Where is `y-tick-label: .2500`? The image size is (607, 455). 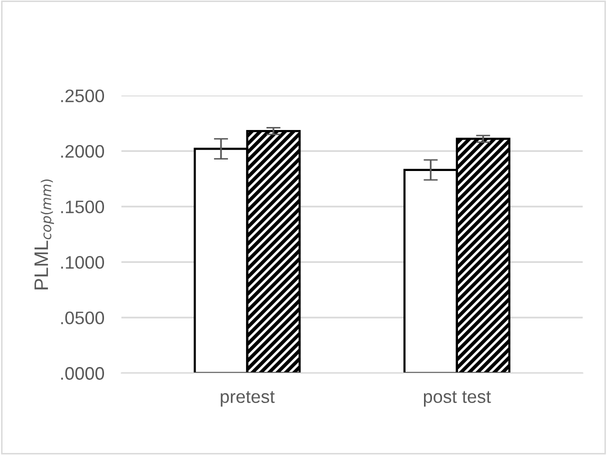
y-tick-label: .2500 is located at coordinates (82, 95).